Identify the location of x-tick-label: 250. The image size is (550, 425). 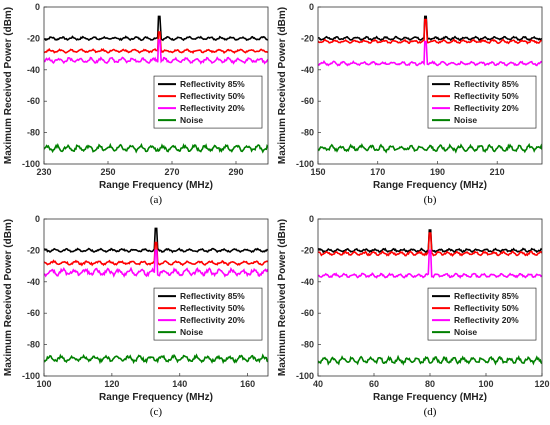
(107, 172).